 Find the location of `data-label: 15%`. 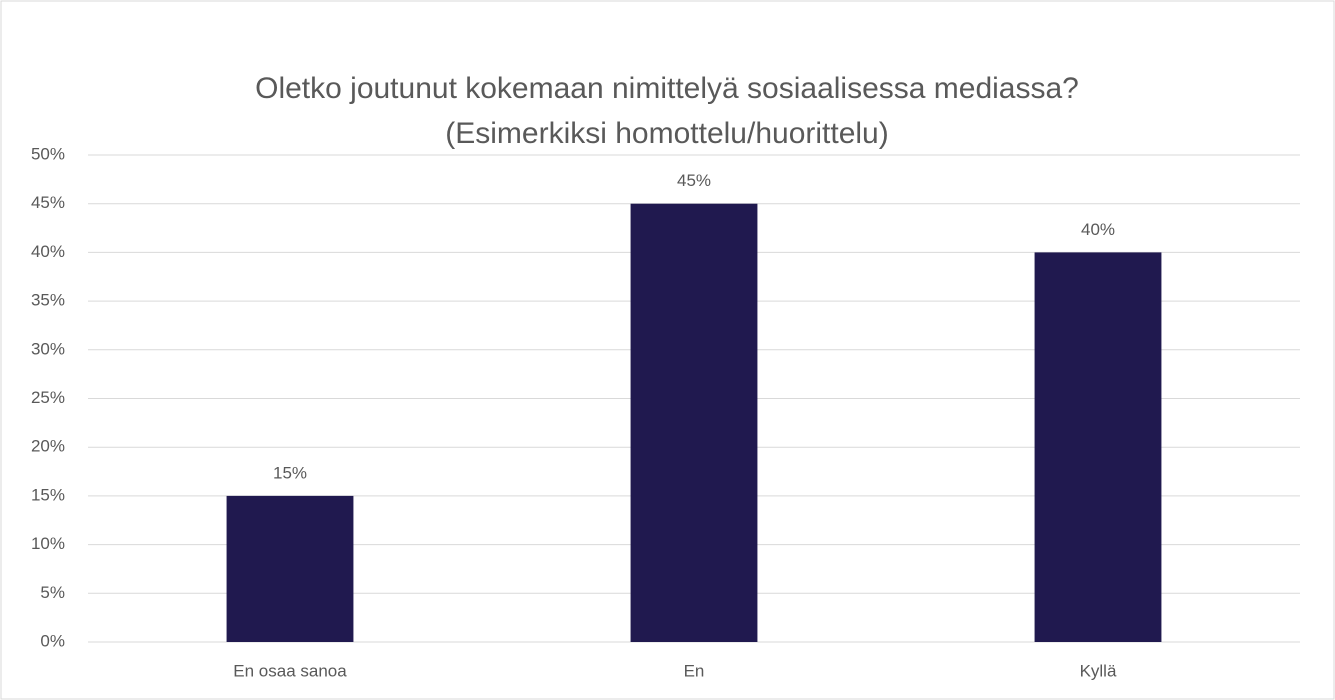

data-label: 15% is located at coordinates (290, 472).